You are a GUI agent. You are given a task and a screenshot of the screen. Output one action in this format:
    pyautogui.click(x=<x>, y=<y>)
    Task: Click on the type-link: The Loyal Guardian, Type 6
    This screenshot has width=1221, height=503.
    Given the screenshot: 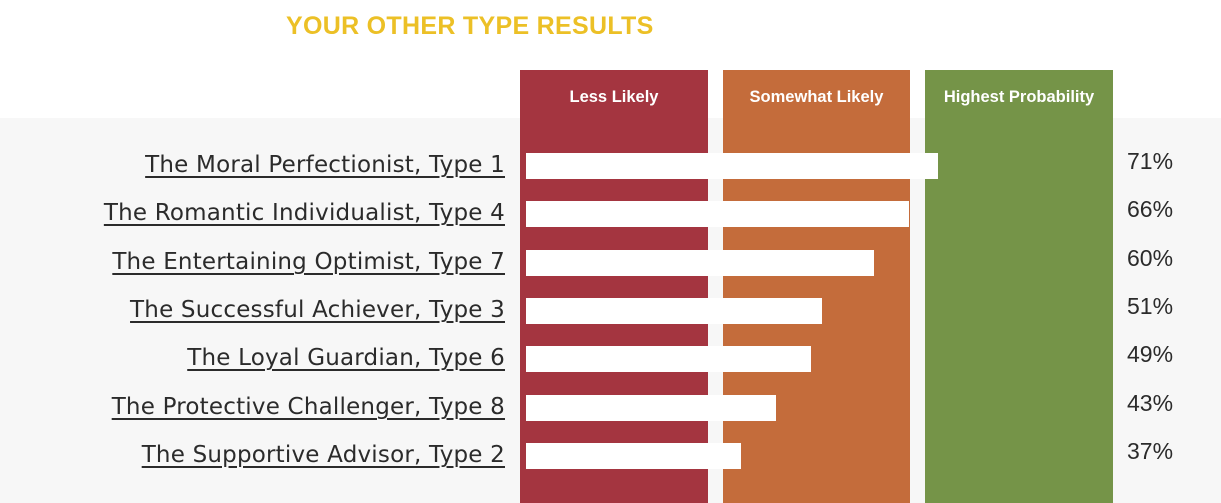 What is the action you would take?
    pyautogui.click(x=346, y=358)
    